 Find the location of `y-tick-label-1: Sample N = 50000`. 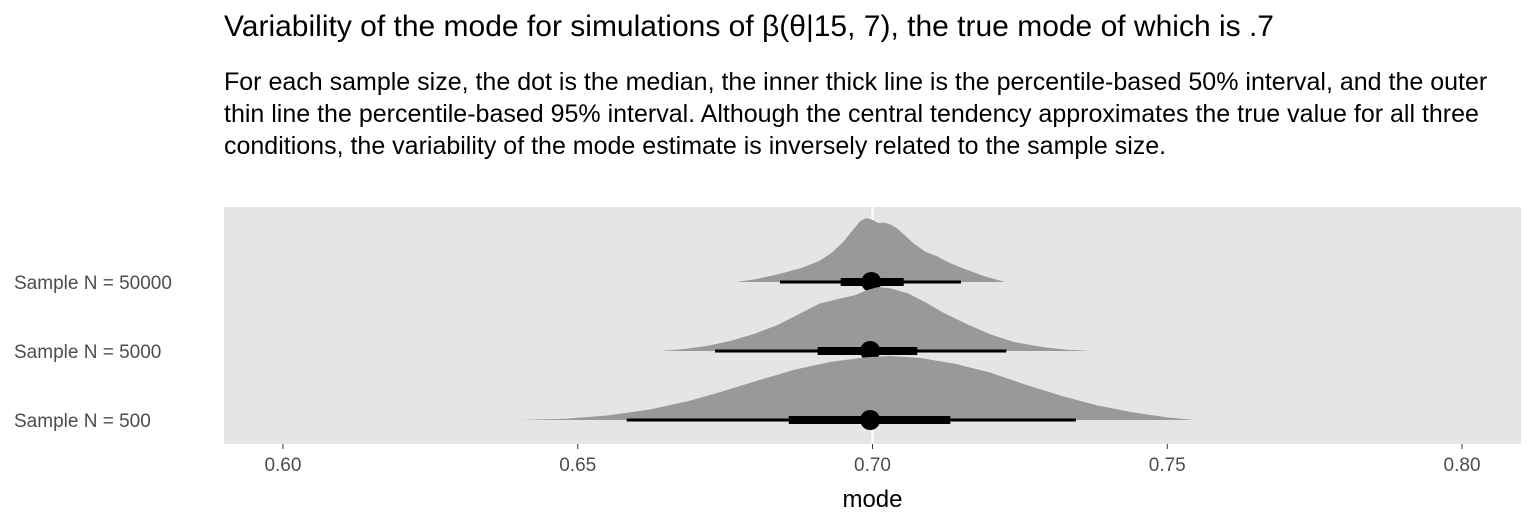

y-tick-label-1: Sample N = 50000 is located at coordinates (93, 283).